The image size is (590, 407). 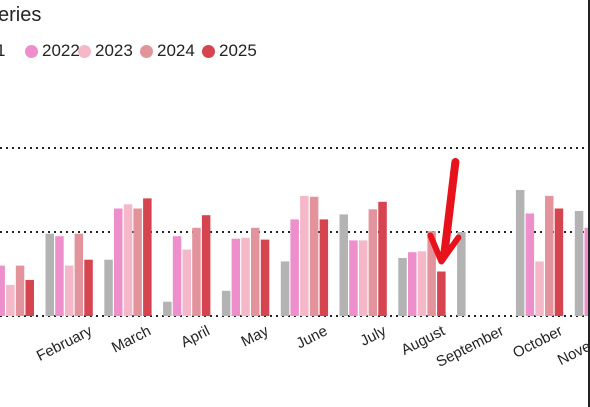 What do you see at coordinates (373, 262) in the screenshot?
I see `bar-2024-July` at bounding box center [373, 262].